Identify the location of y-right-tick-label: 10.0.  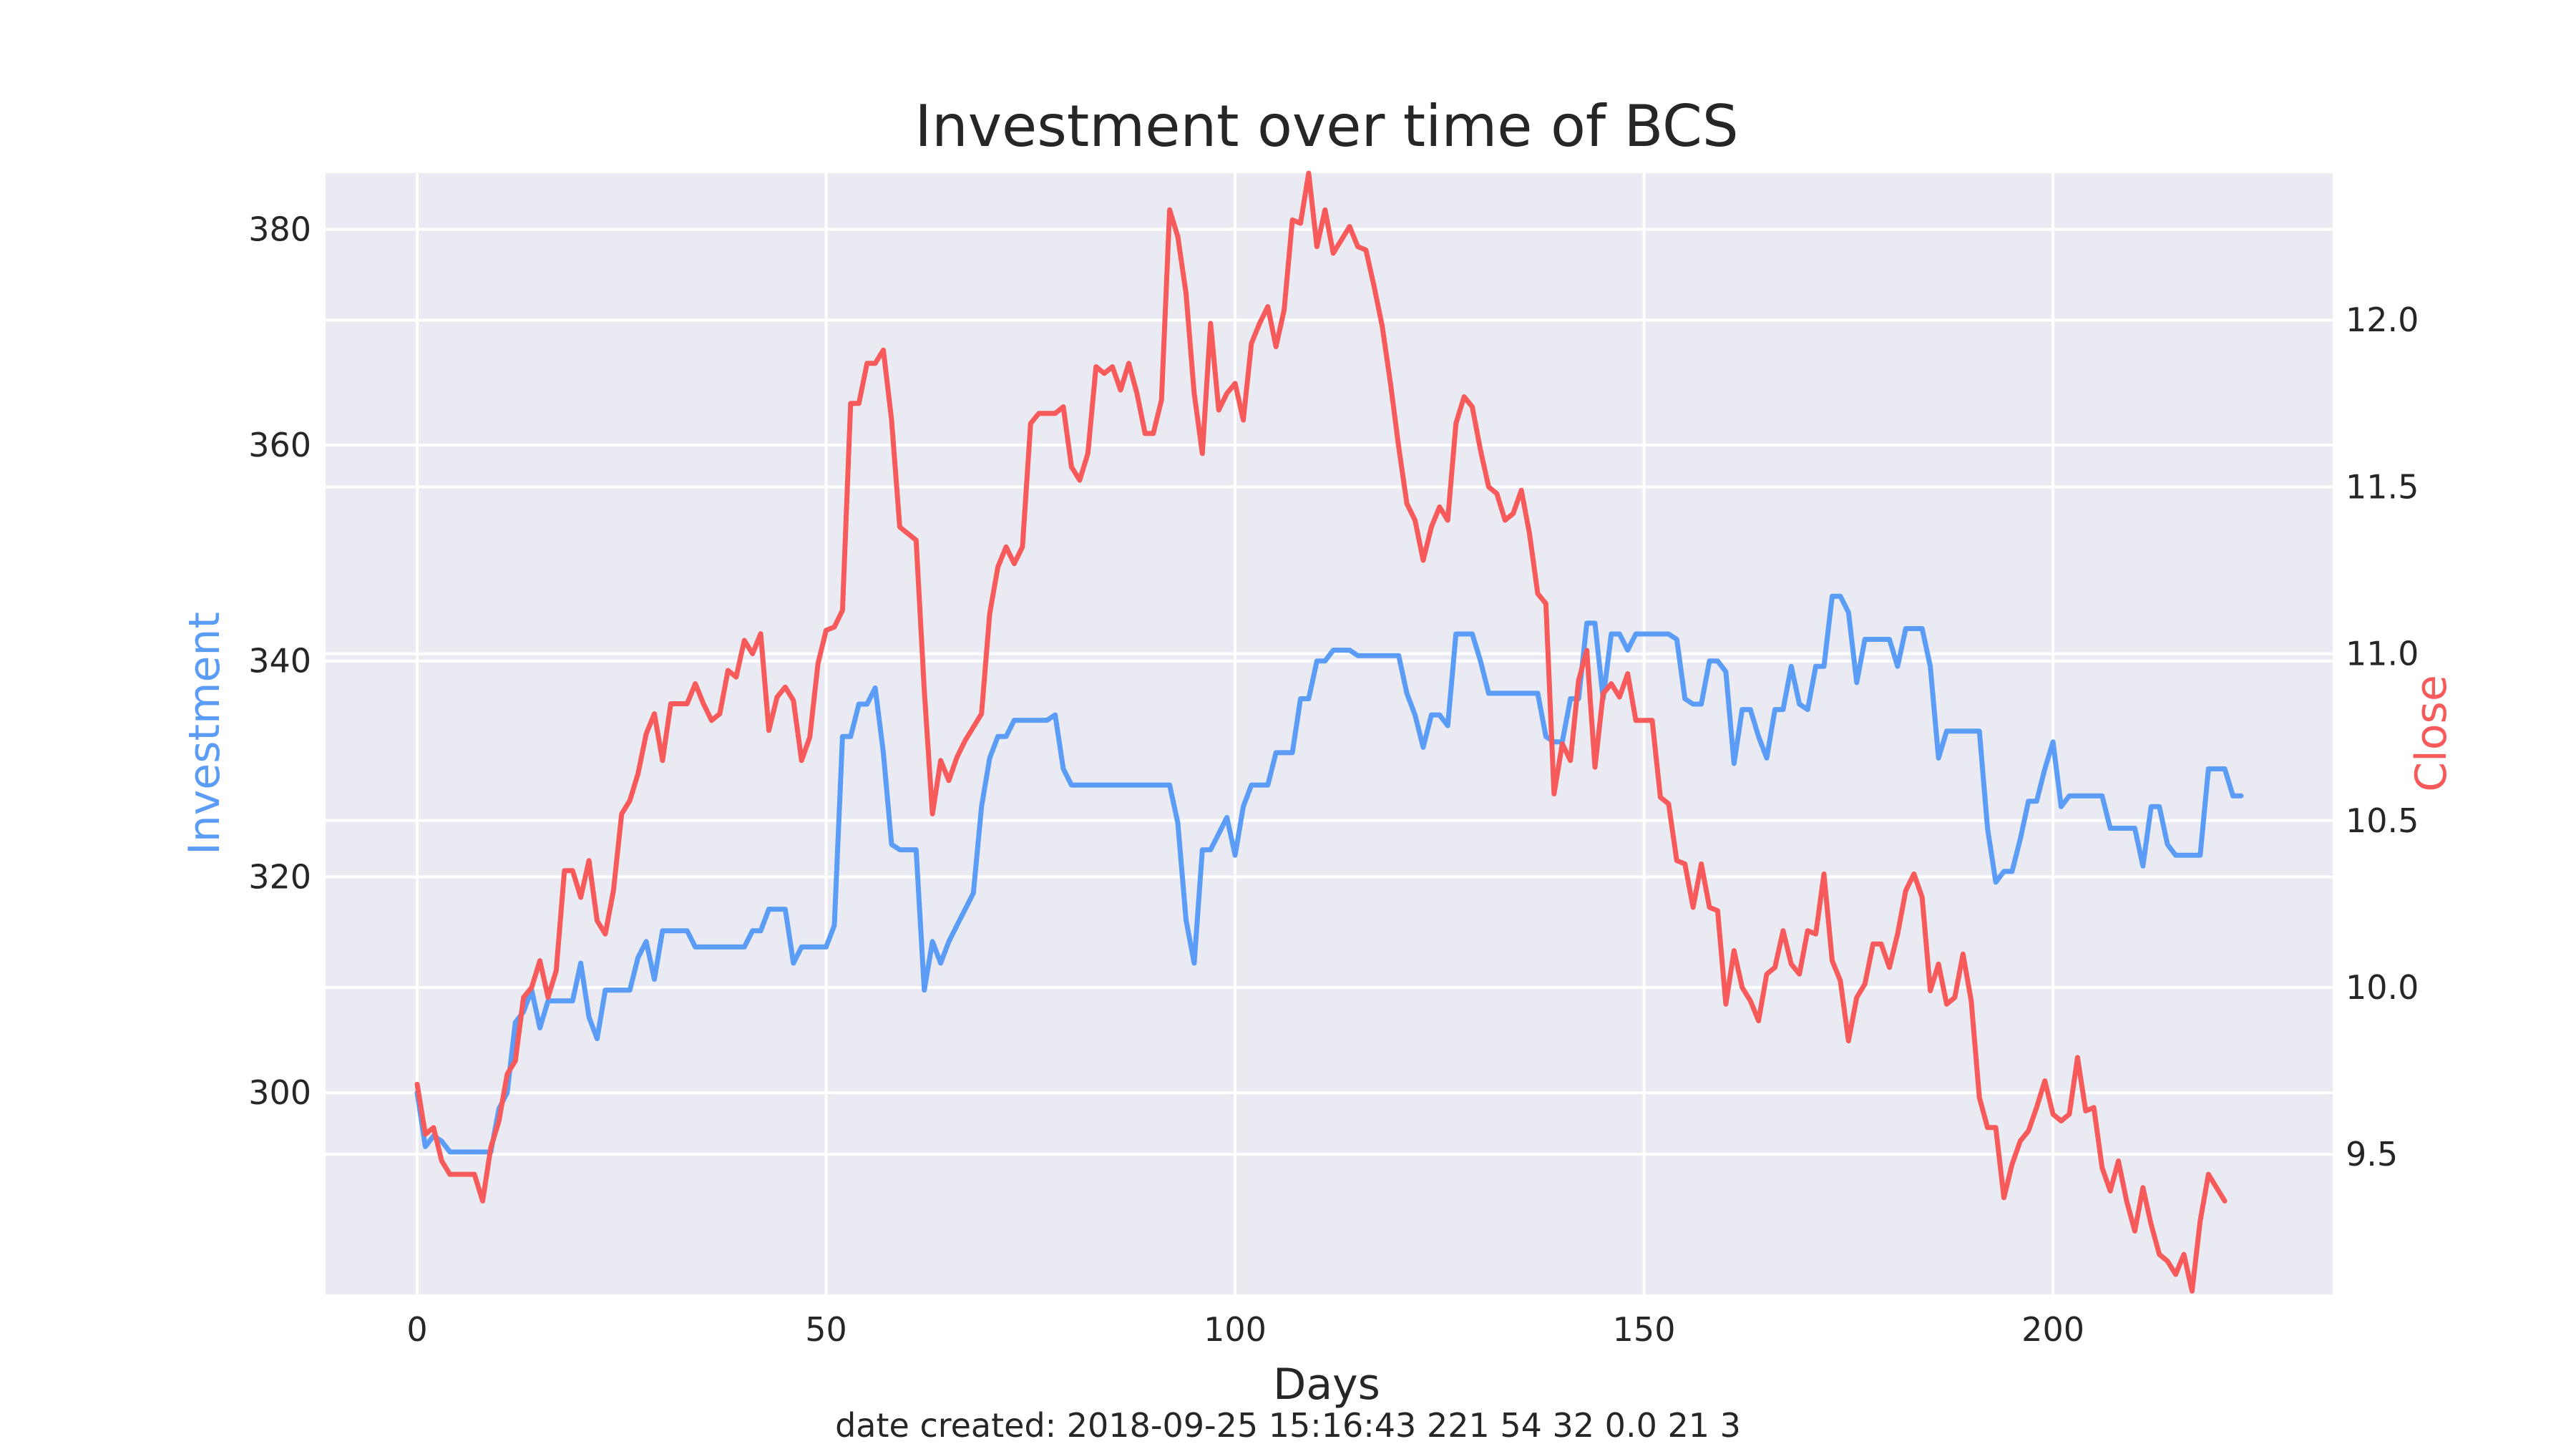
(2382, 987).